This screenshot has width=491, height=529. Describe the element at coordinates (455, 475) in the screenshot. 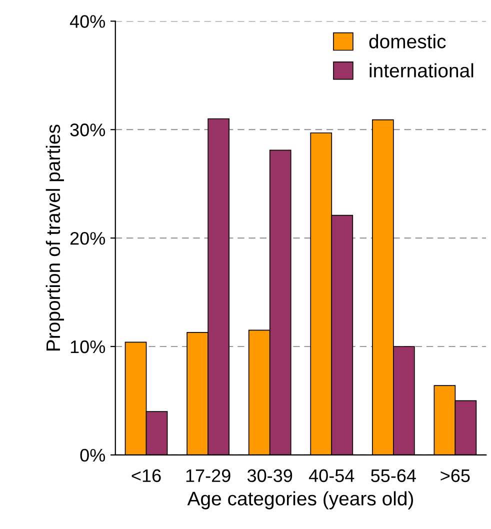

I see `x-tick-label: >65` at that location.